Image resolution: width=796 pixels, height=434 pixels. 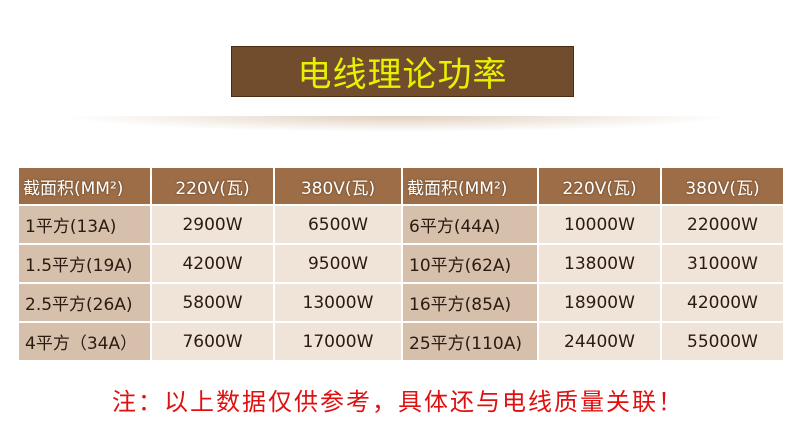 What do you see at coordinates (470, 224) in the screenshot?
I see `cell: 6平方(44A)` at bounding box center [470, 224].